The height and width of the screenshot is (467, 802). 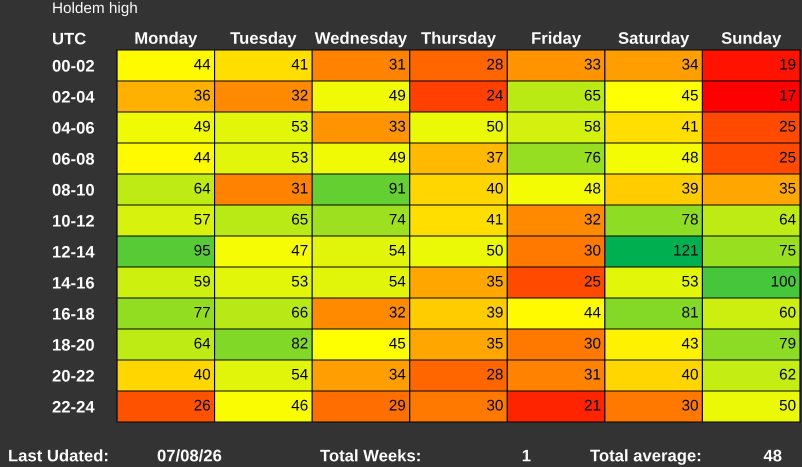 I want to click on data-label: 81, so click(x=690, y=312).